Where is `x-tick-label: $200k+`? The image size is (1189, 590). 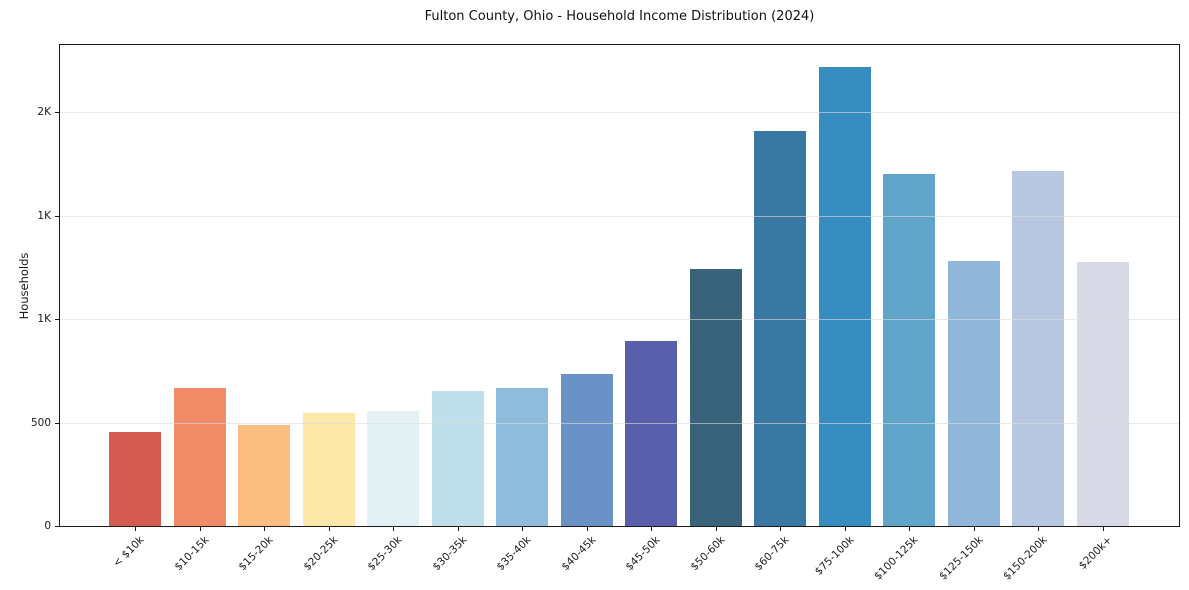
x-tick-label: $200k+ is located at coordinates (1095, 553).